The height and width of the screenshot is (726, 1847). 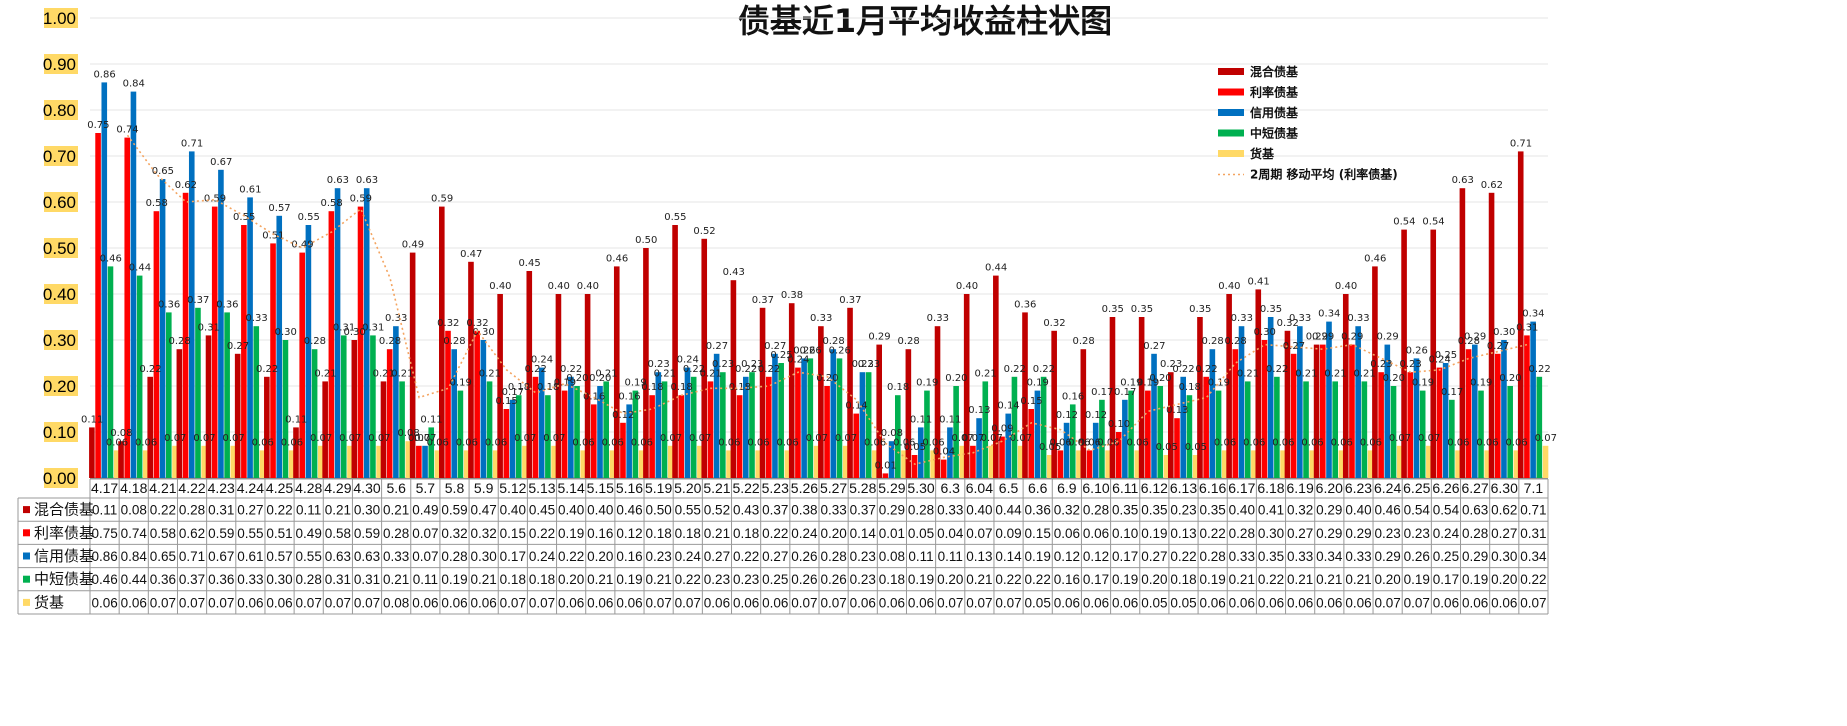 I want to click on data-label: 0.36, so click(x=227, y=304).